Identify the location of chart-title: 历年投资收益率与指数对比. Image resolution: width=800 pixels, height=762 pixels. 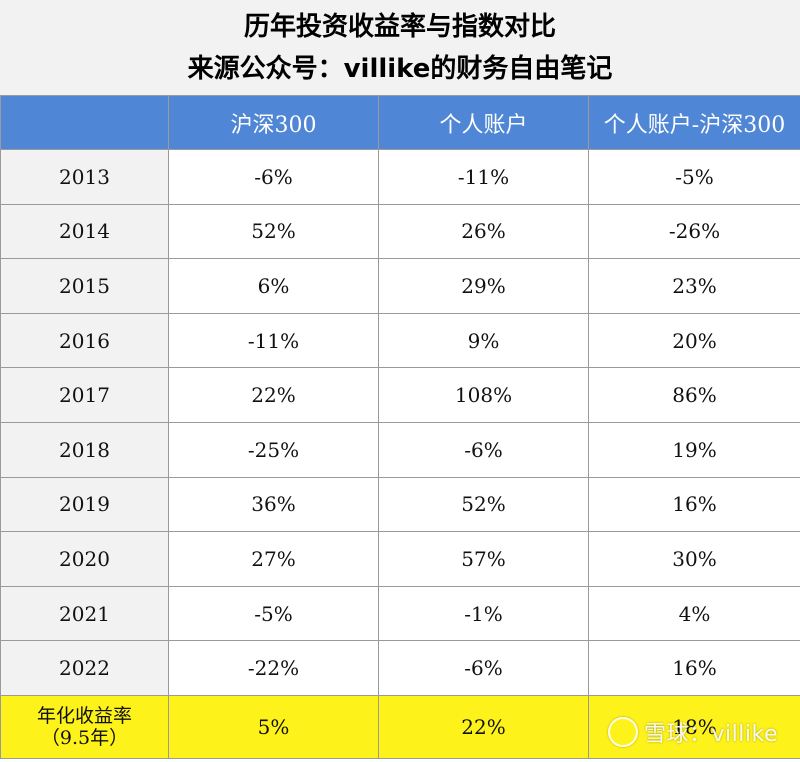
(399, 27).